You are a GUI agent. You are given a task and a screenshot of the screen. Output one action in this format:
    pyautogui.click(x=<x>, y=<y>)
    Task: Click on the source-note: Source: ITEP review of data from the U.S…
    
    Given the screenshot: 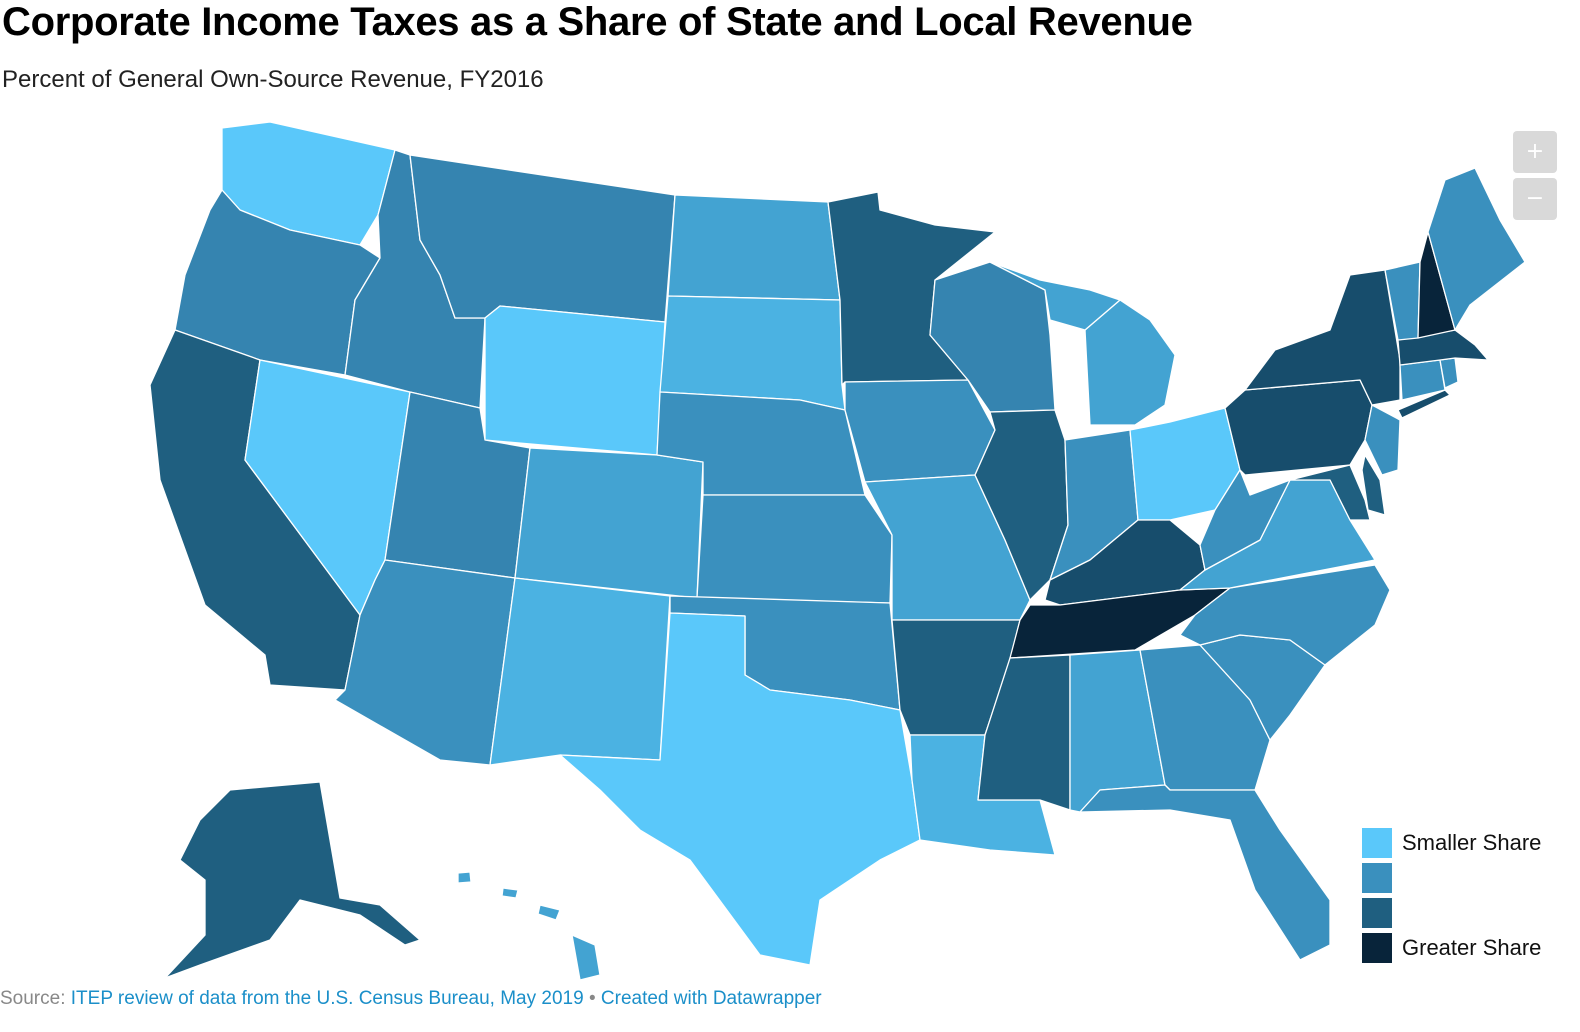 What is the action you would take?
    pyautogui.click(x=411, y=999)
    